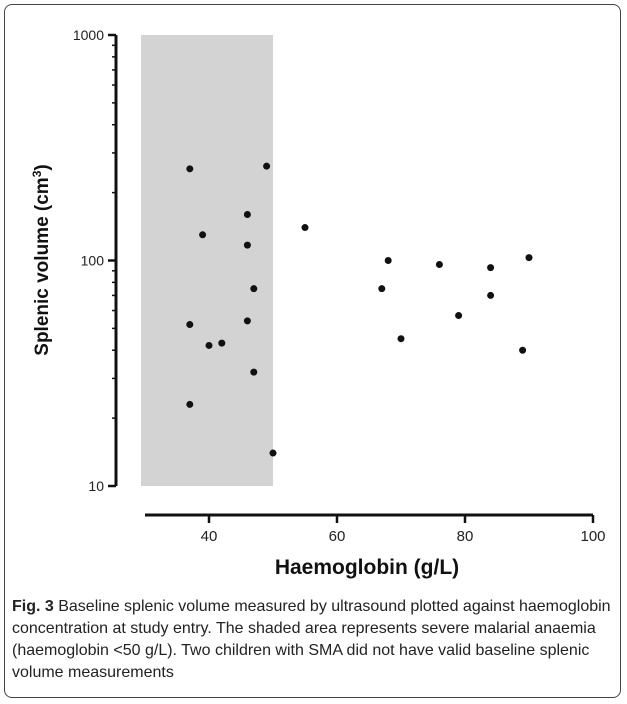  What do you see at coordinates (33, 606) in the screenshot?
I see `figure-label: Fig. 3` at bounding box center [33, 606].